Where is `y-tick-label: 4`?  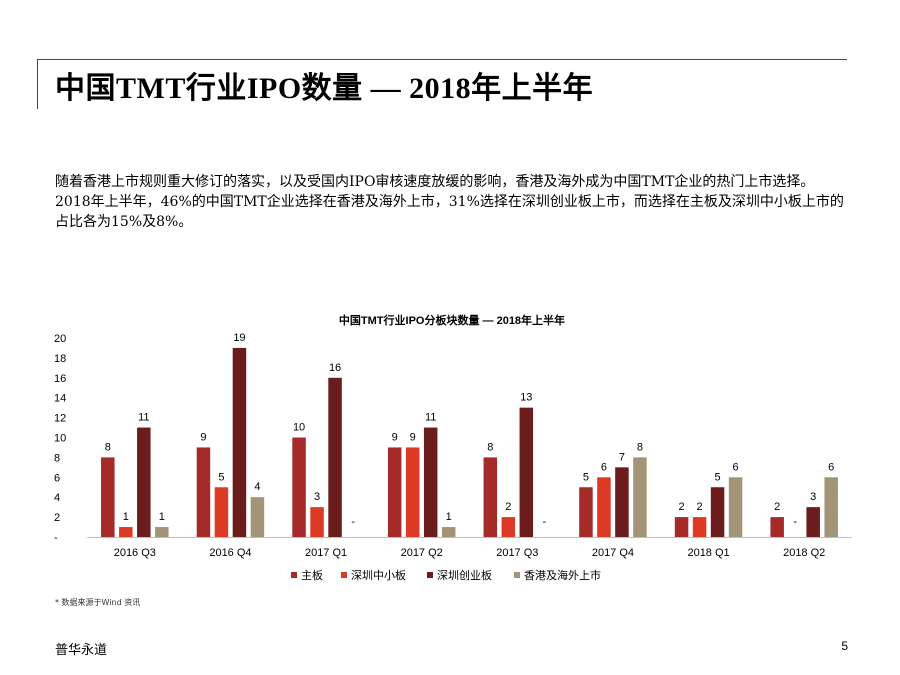 y-tick-label: 4 is located at coordinates (57, 498).